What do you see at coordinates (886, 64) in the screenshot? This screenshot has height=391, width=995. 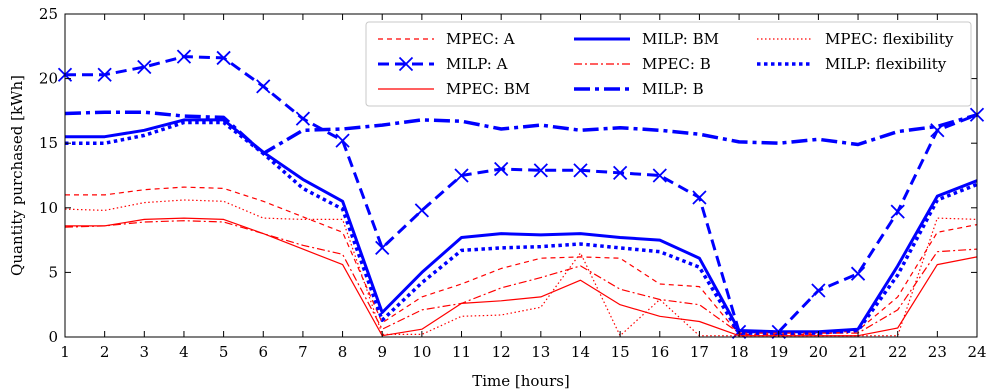 I see `legend-label: MILP: flexibility` at bounding box center [886, 64].